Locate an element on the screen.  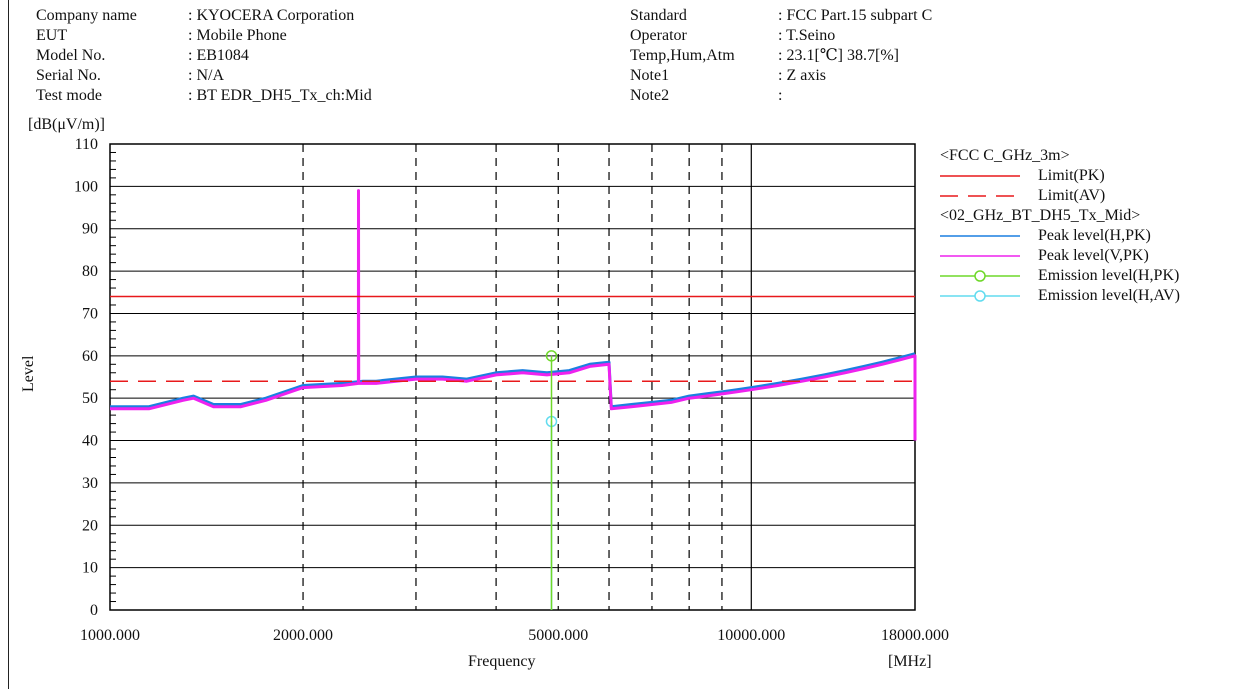
y-tick-label: 80 is located at coordinates (90, 271).